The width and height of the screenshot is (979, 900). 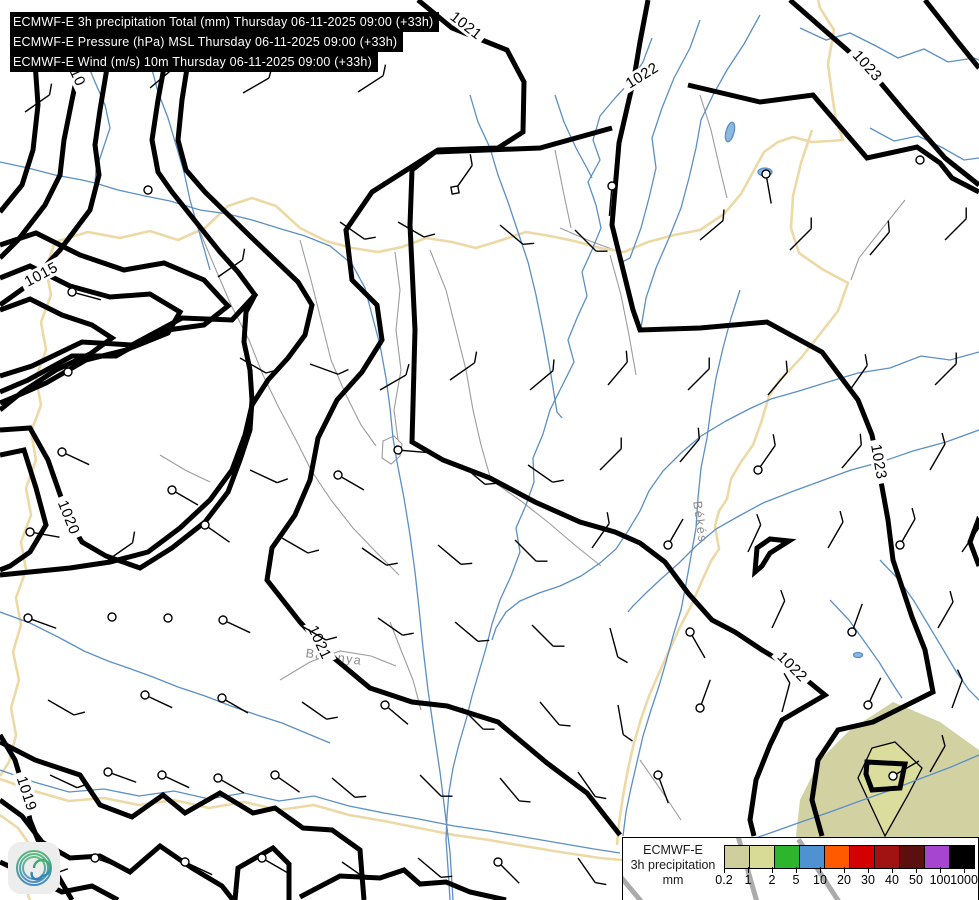 I want to click on city-outline, so click(x=392, y=450).